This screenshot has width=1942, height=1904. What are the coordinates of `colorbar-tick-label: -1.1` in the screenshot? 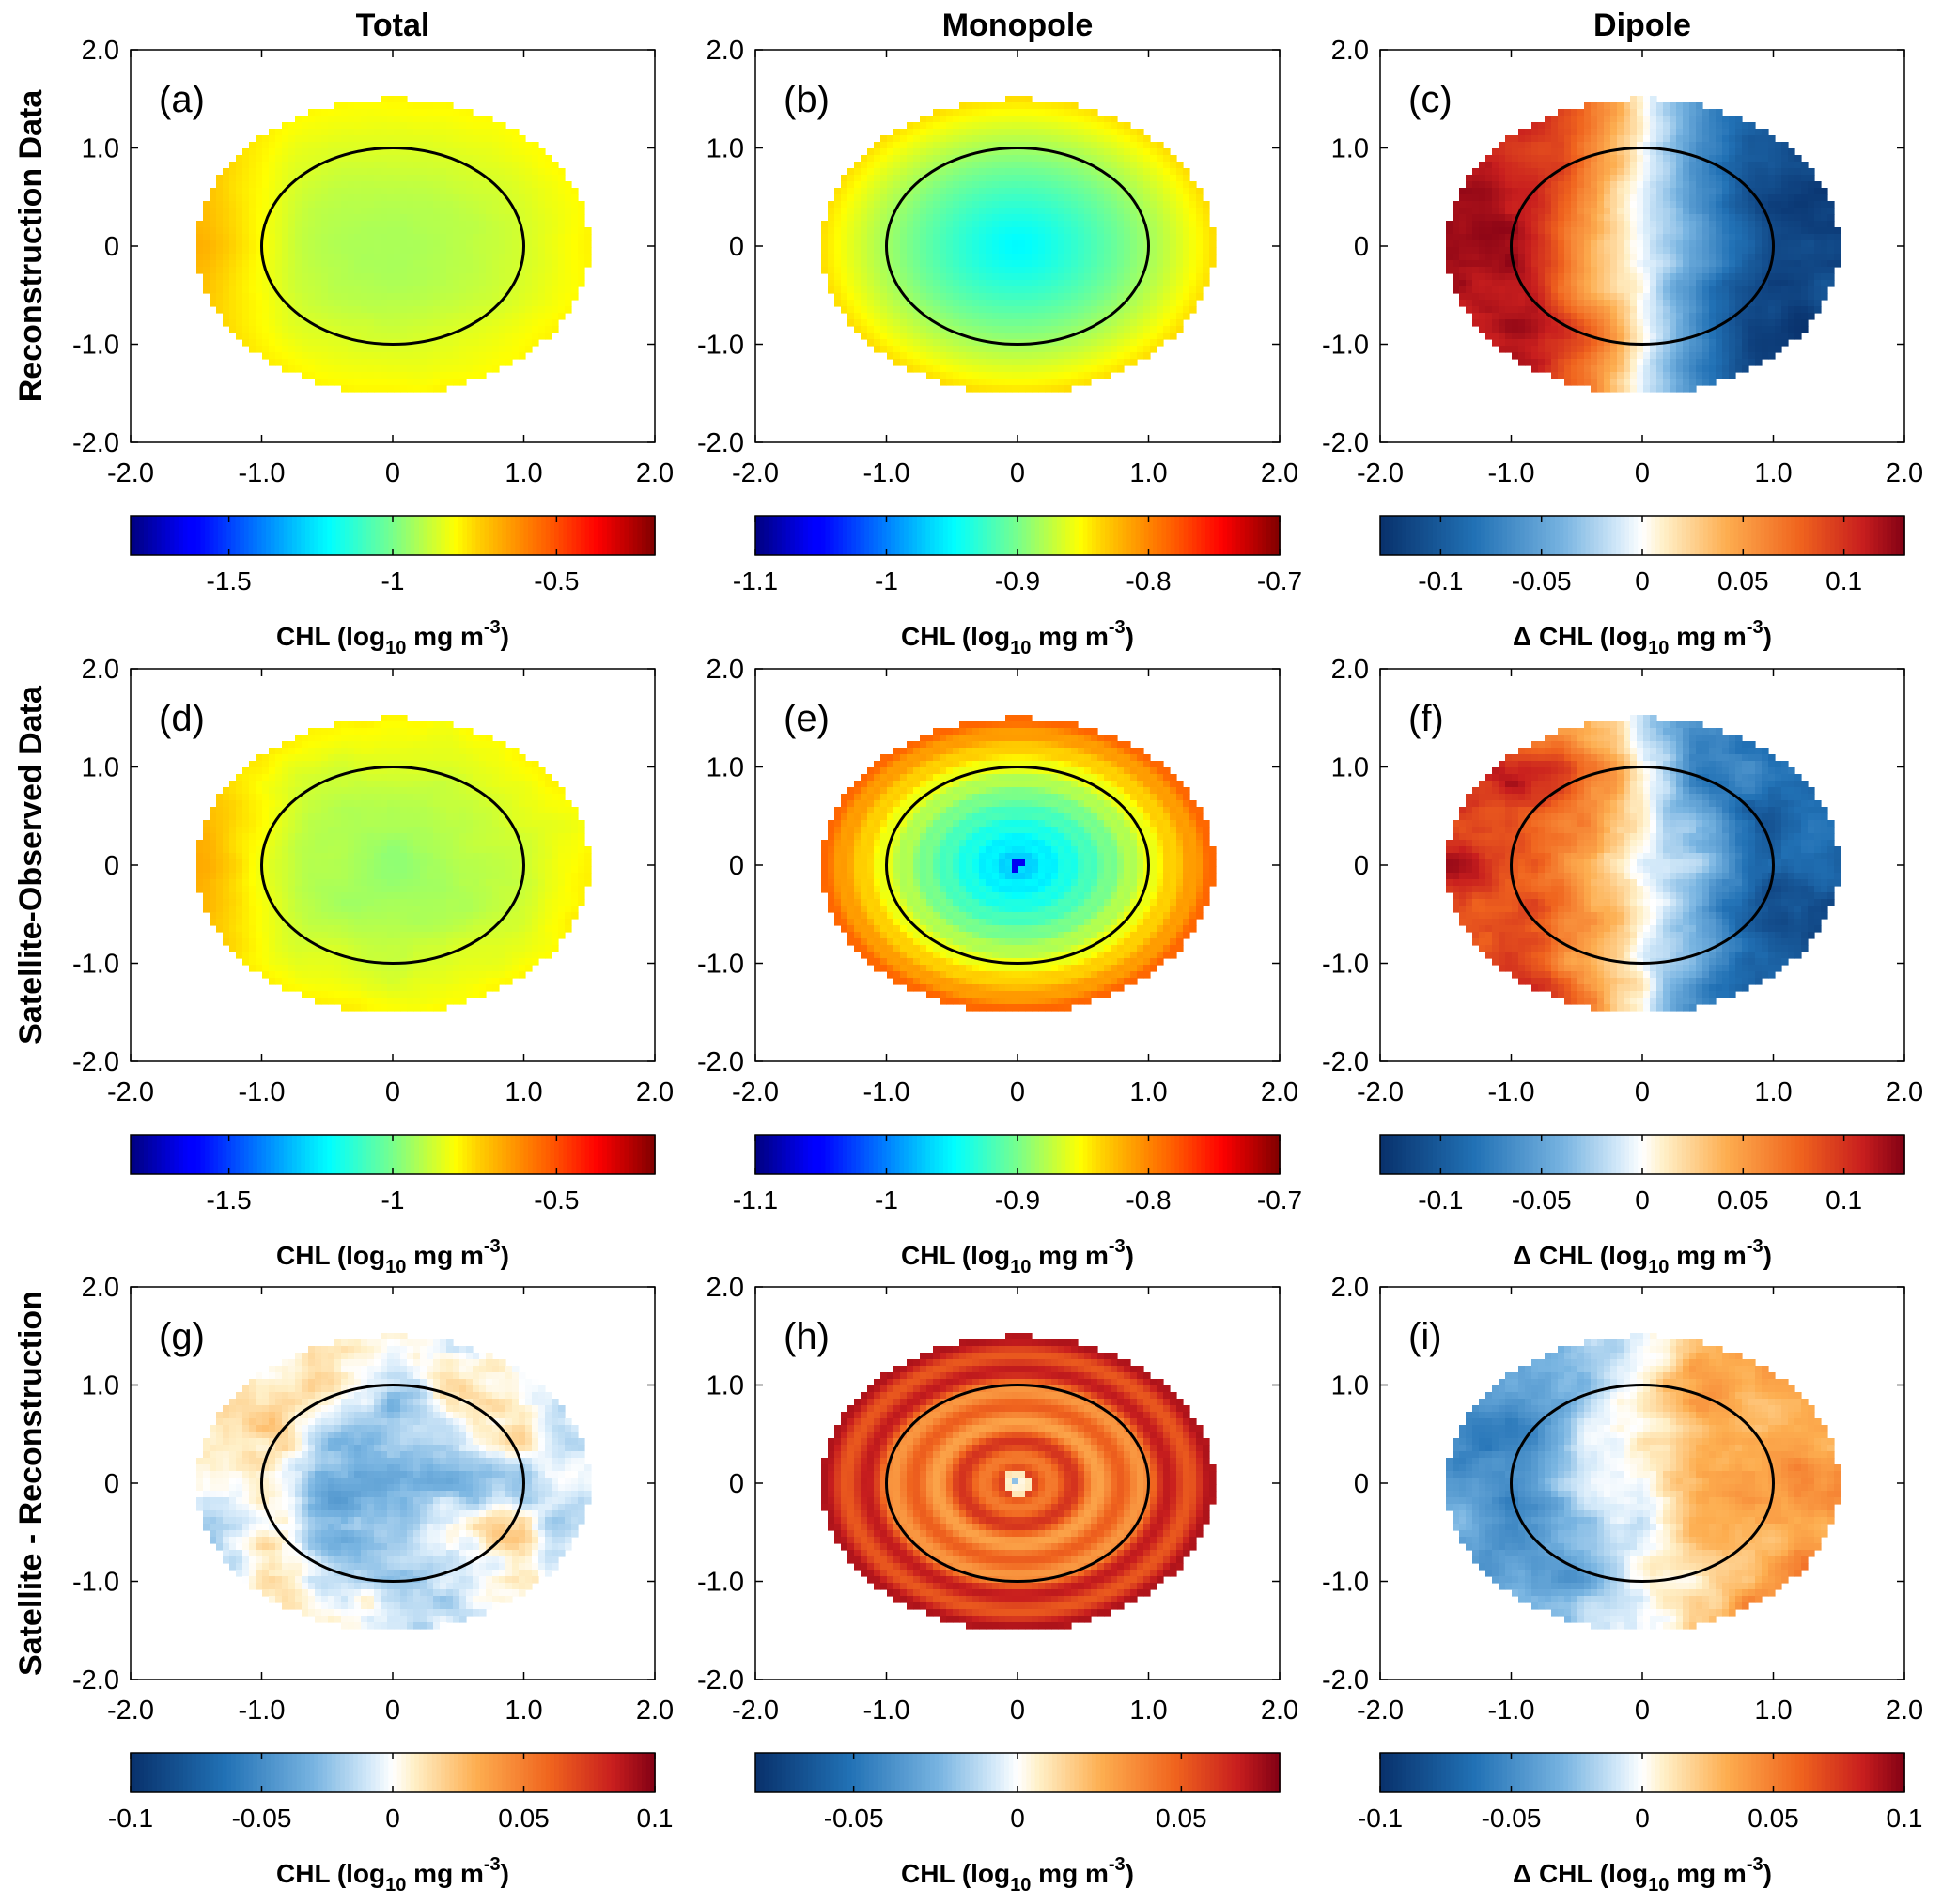 It's located at (755, 581).